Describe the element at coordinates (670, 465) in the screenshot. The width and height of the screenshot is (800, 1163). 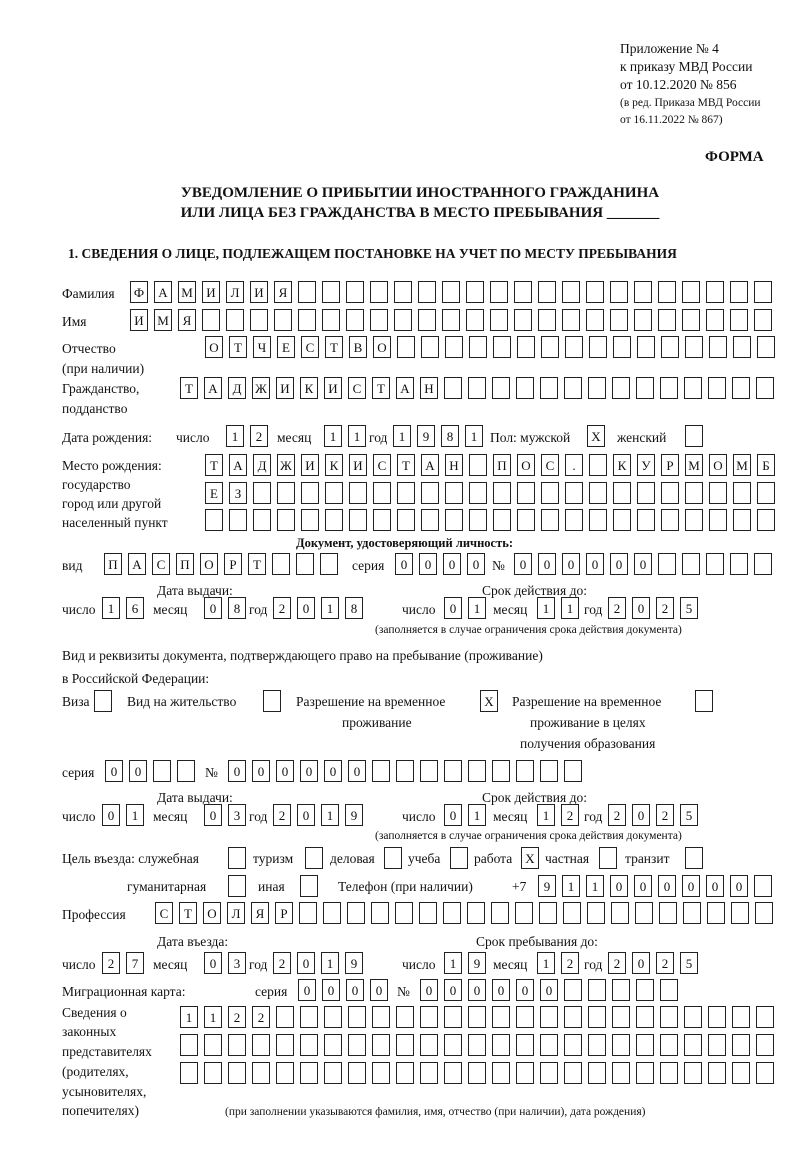
I see `char-box: Р` at that location.